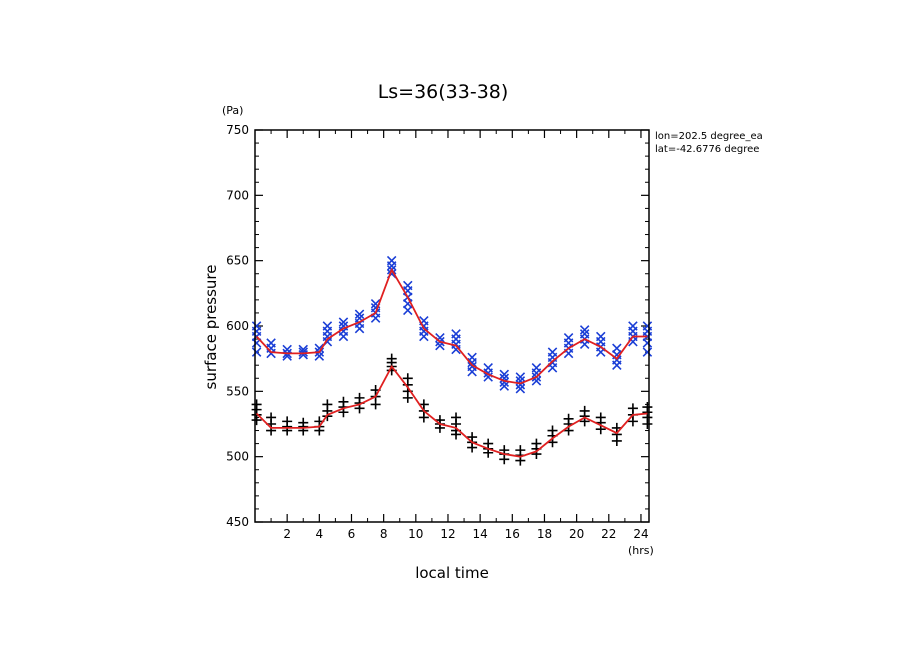  What do you see at coordinates (443, 92) in the screenshot?
I see `chart-title: Ls=36(33-38)` at bounding box center [443, 92].